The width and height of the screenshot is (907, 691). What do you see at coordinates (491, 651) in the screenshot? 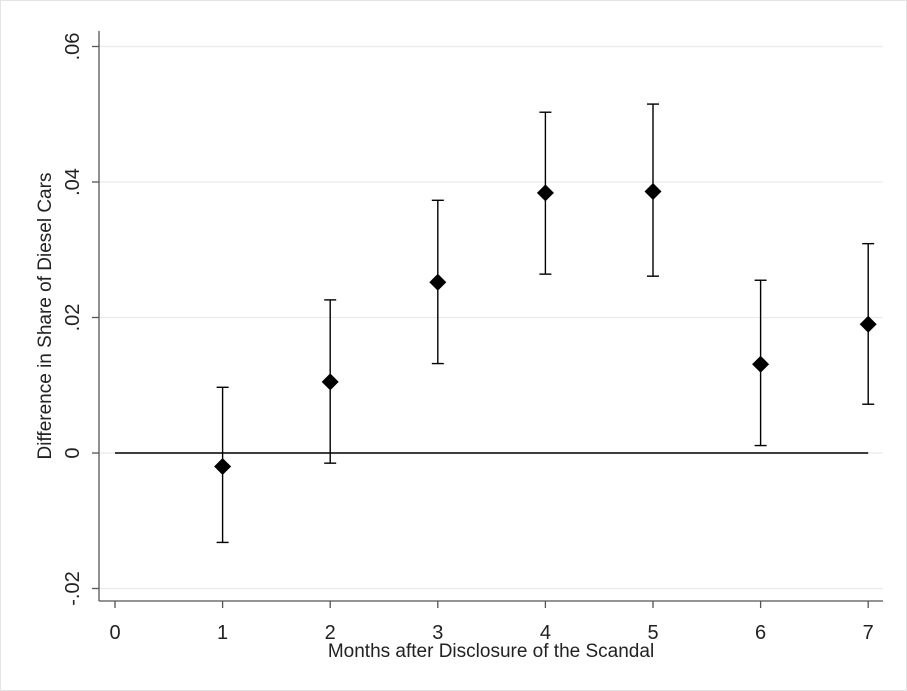
I see `x-axis-title: Months after Disclosure of the Scandal` at bounding box center [491, 651].